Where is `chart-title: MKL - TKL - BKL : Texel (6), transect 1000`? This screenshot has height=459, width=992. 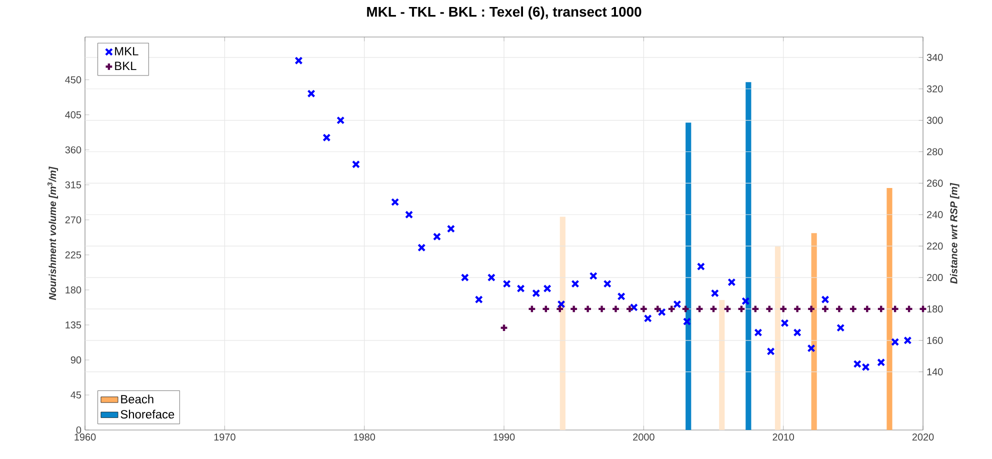
chart-title: MKL - TKL - BKL : Texel (6), transect 1000 is located at coordinates (504, 13).